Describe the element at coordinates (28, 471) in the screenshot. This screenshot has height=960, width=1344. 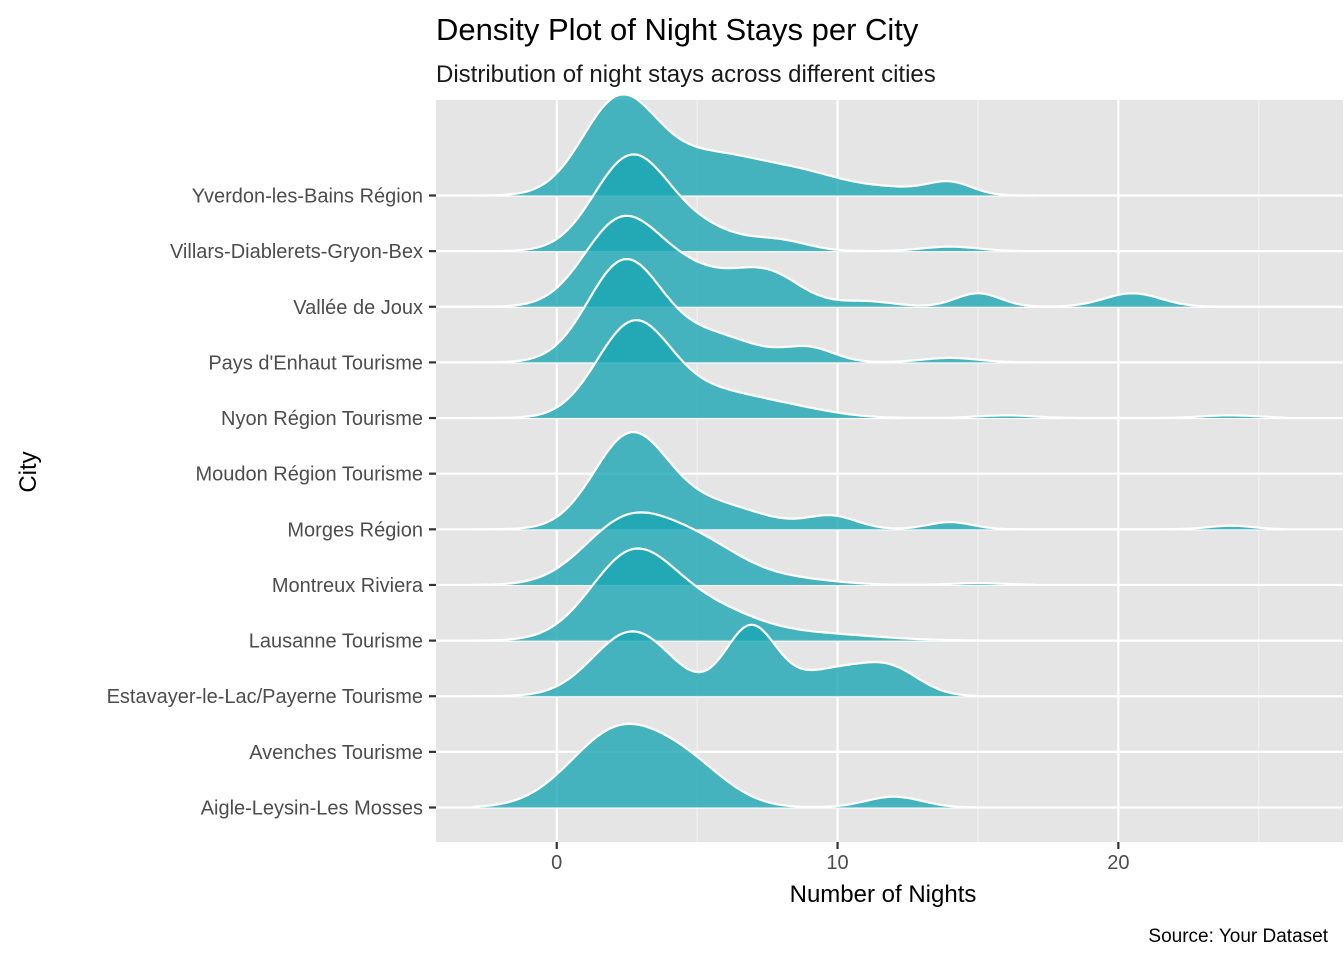
I see `y-axis-label: City` at that location.